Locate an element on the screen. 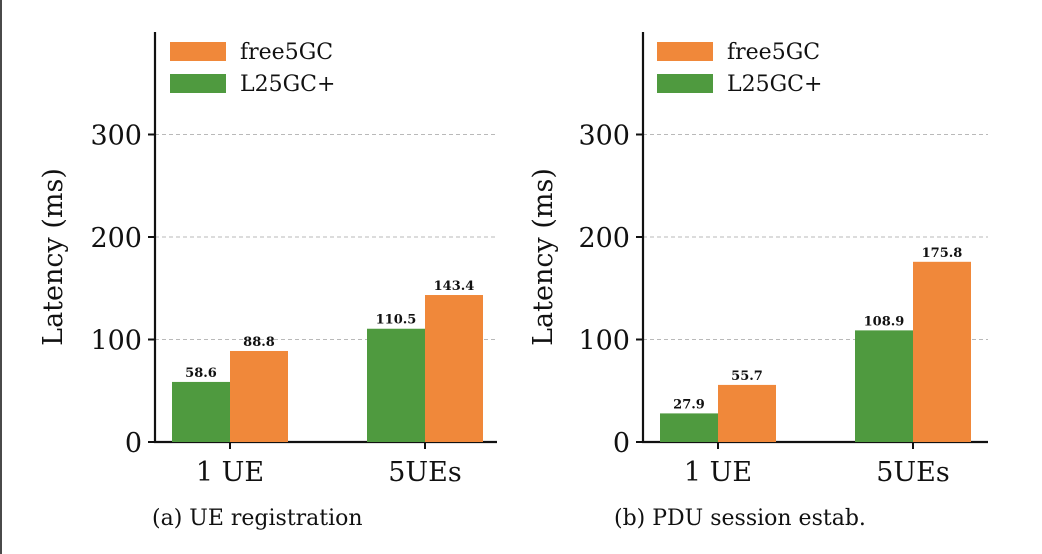  data-label: 58.6 is located at coordinates (201, 373).